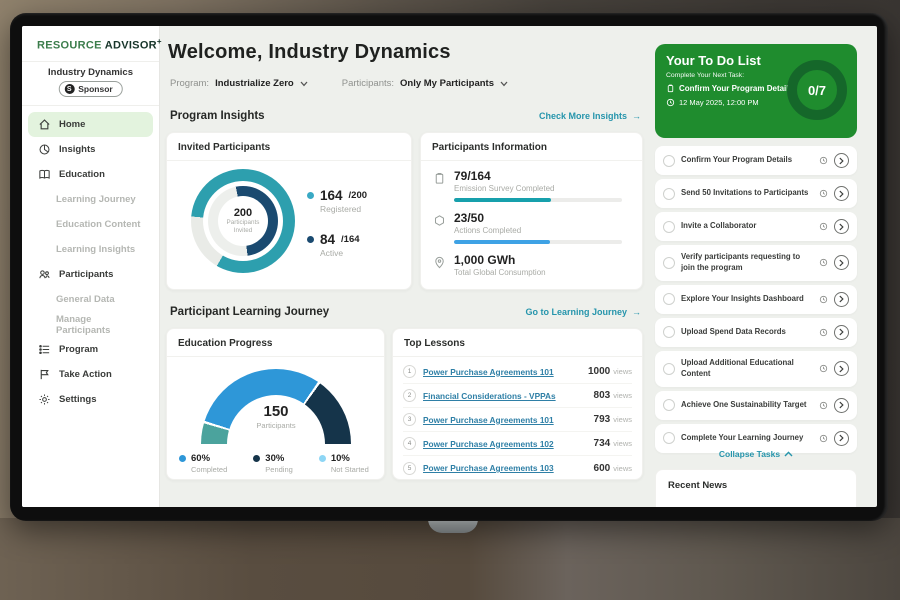 Image resolution: width=900 pixels, height=600 pixels. Describe the element at coordinates (489, 395) in the screenshot. I see `lesson-link: Financial Considerations - VPPAs` at that location.